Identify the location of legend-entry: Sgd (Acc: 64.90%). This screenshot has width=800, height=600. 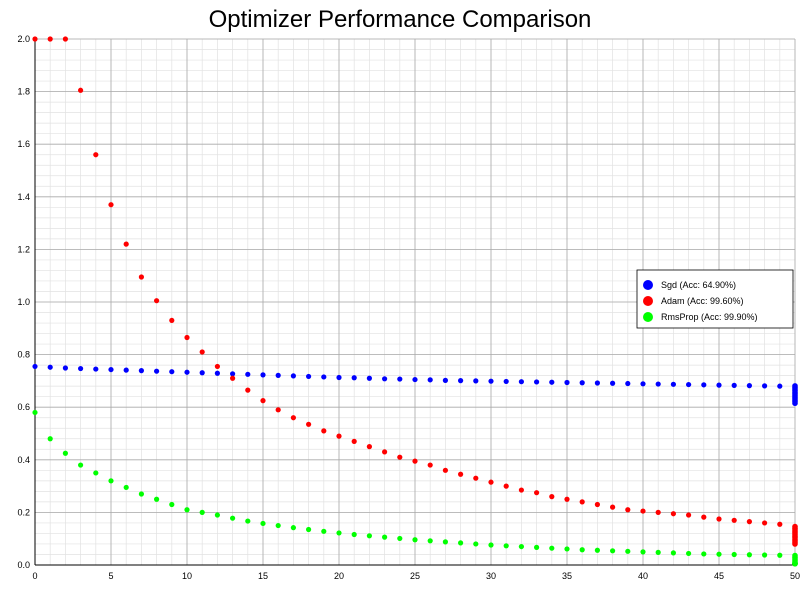
(698, 285).